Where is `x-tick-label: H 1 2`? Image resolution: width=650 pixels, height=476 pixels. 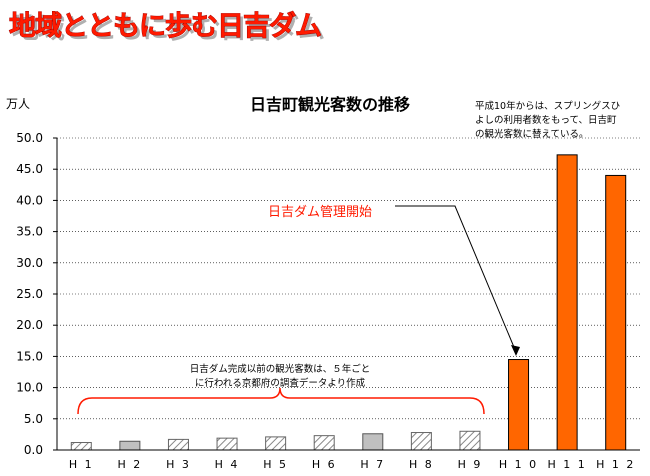
x-tick-label: H 1 2 is located at coordinates (615, 464).